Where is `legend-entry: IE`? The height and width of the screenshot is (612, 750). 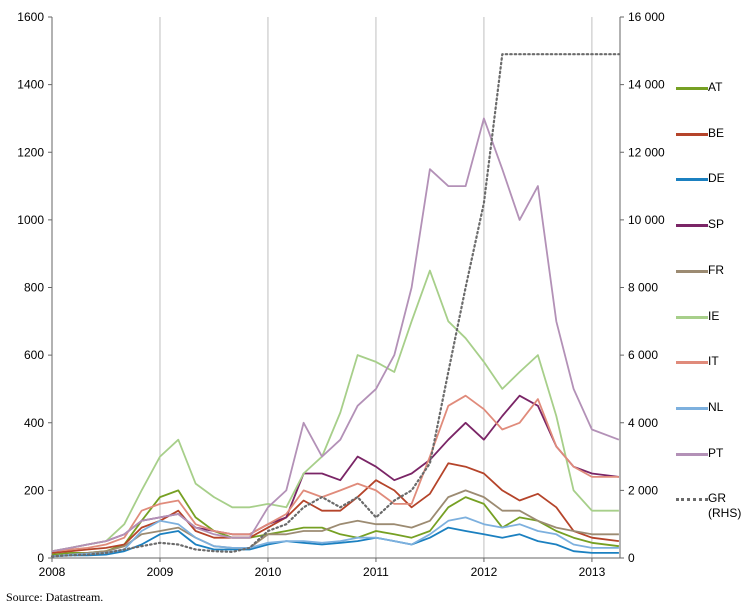 legend-entry: IE is located at coordinates (709, 316).